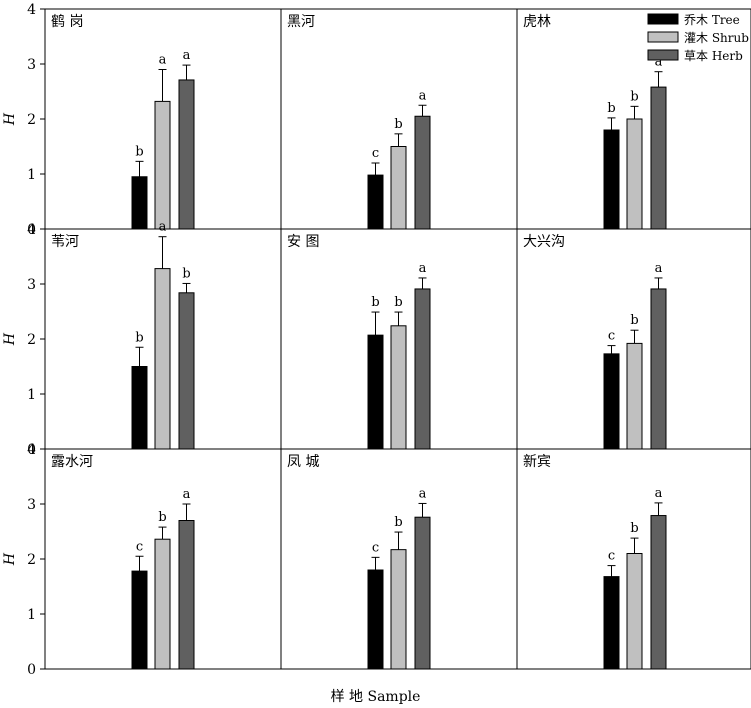 This screenshot has width=751, height=708. I want to click on panel-title: 苇河, so click(65, 242).